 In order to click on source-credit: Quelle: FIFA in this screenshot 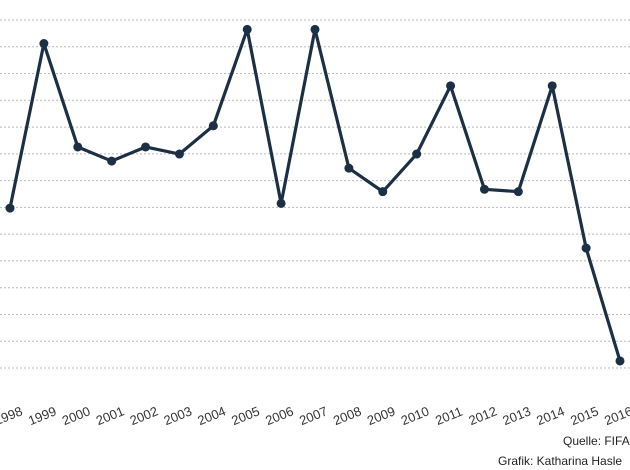, I will do `click(596, 441)`.